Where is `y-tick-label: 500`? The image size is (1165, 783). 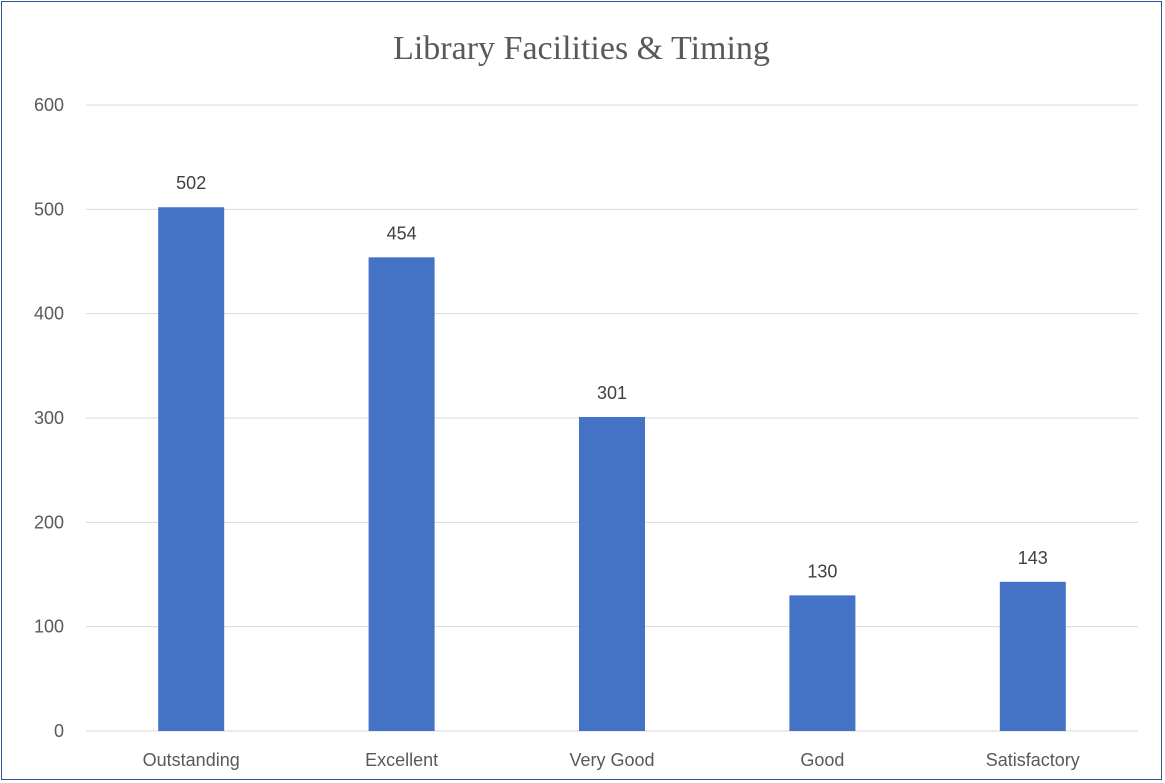 y-tick-label: 500 is located at coordinates (49, 209).